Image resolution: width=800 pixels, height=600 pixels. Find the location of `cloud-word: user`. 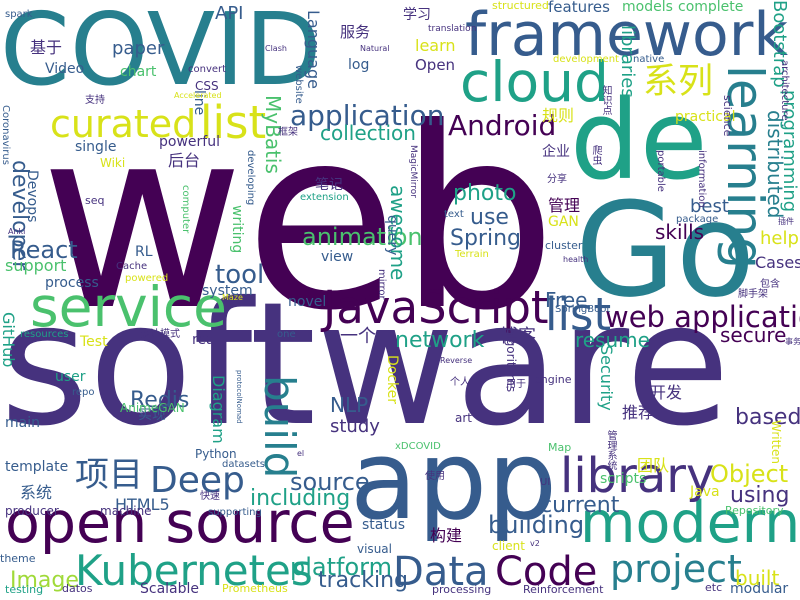

cloud-word: user is located at coordinates (70, 377).